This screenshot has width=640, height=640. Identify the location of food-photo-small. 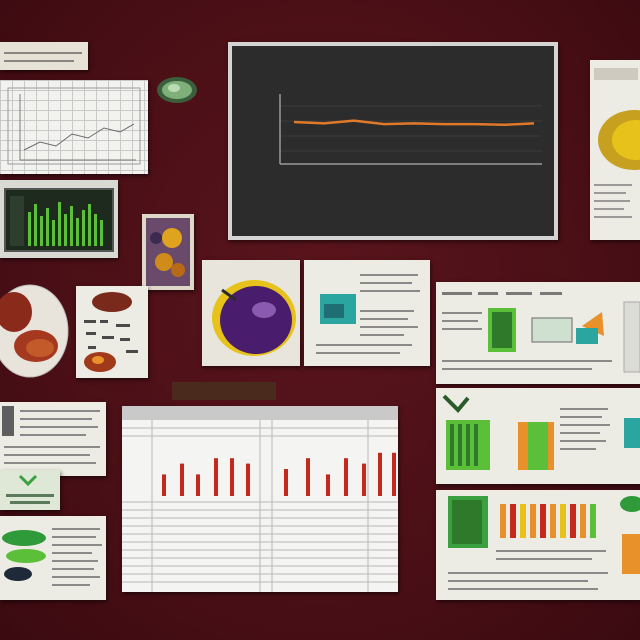
(168, 252).